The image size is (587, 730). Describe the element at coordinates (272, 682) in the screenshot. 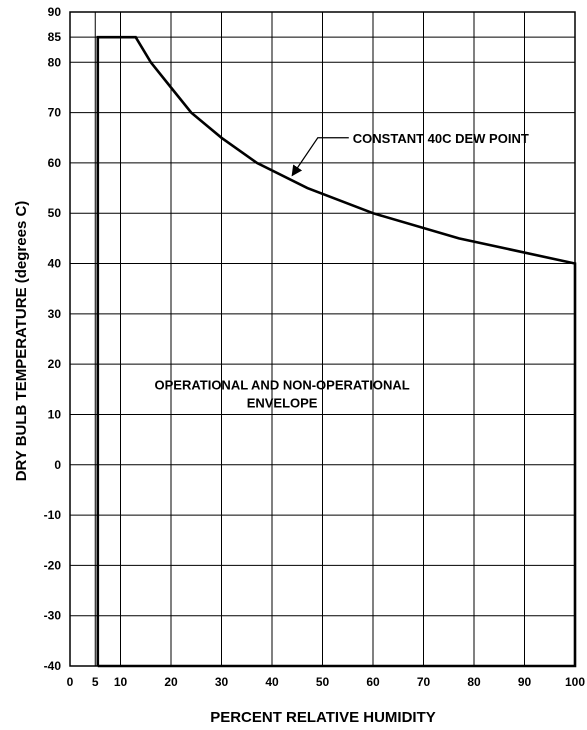

I see `x-tick-label: 40` at that location.